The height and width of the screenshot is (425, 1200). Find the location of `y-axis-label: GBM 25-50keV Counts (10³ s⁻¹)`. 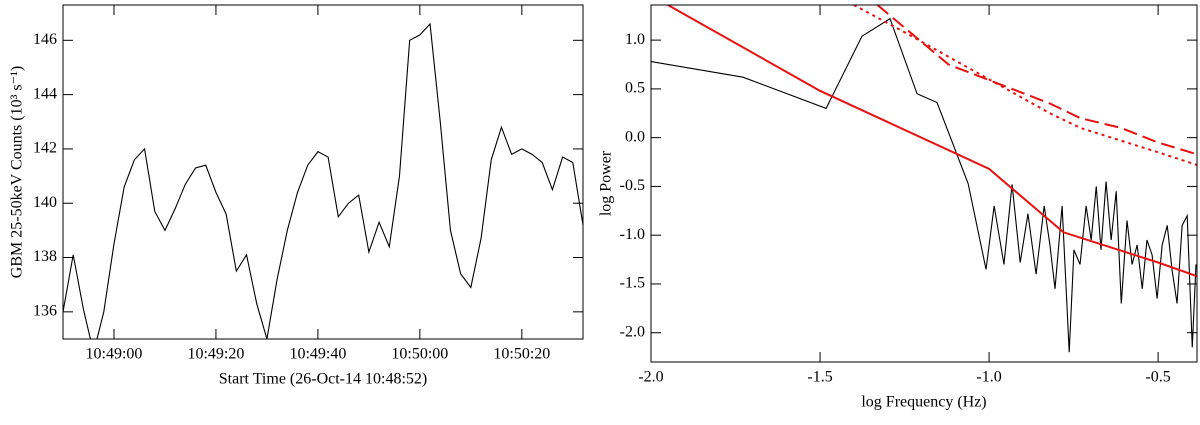

y-axis-label: GBM 25-50keV Counts (10³ s⁻¹) is located at coordinates (17, 172).